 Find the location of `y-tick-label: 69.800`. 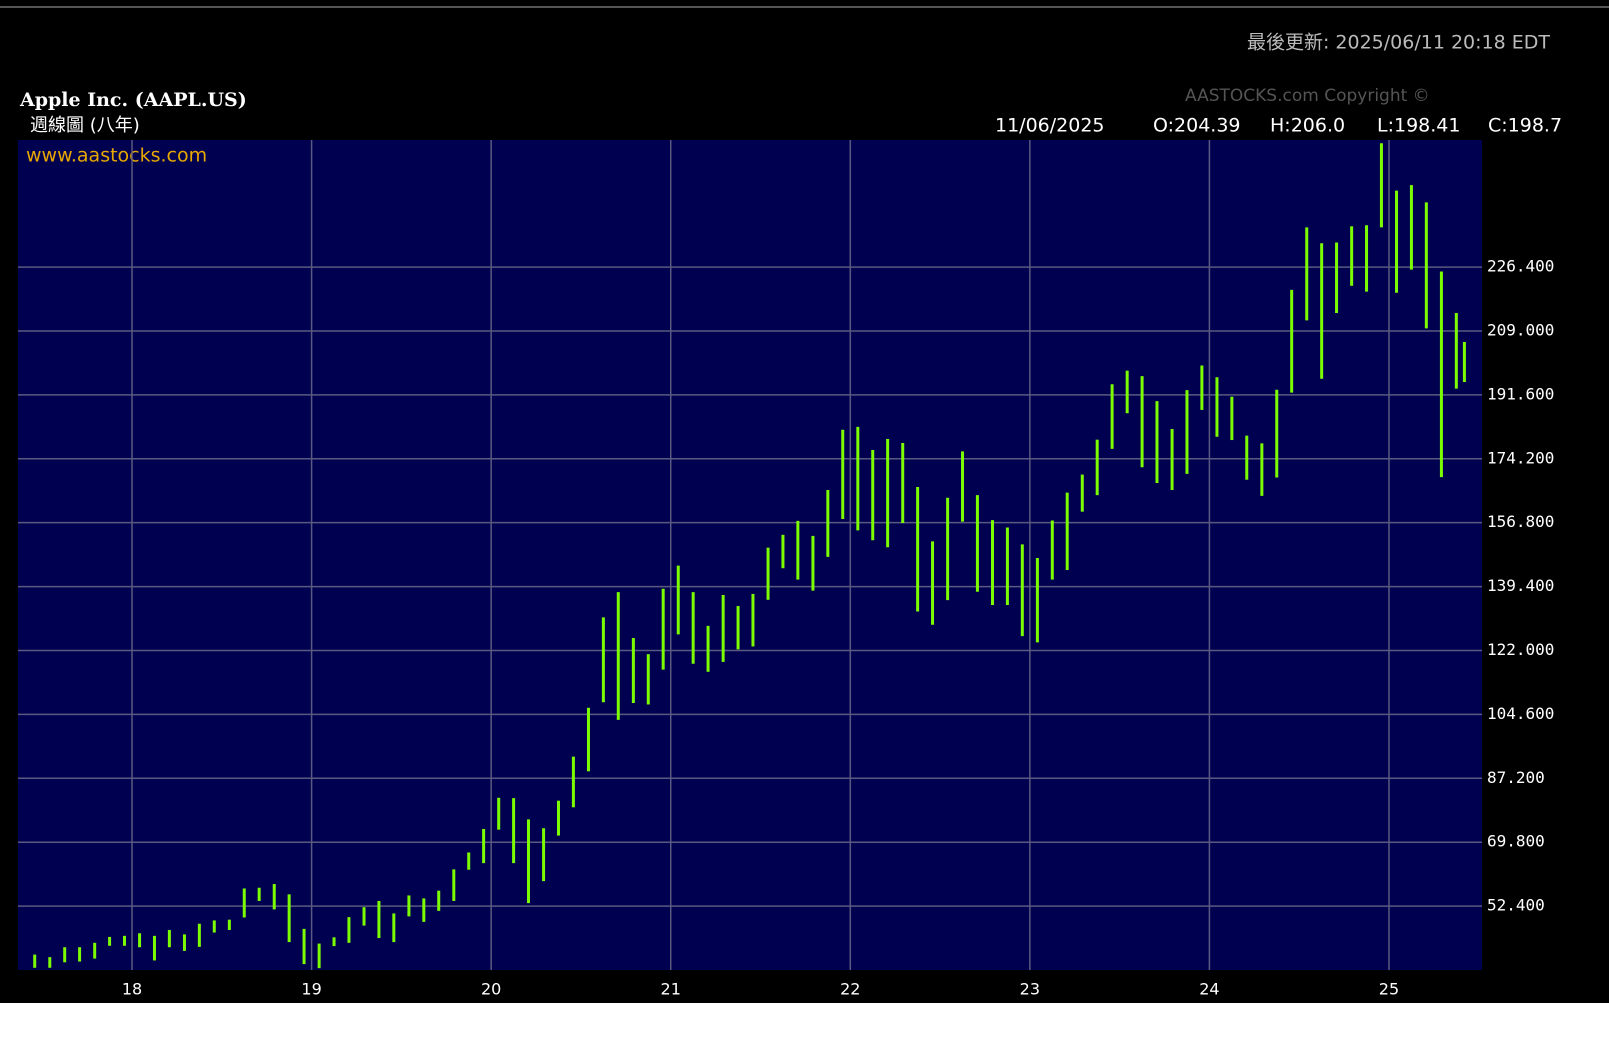

y-tick-label: 69.800 is located at coordinates (1516, 841).